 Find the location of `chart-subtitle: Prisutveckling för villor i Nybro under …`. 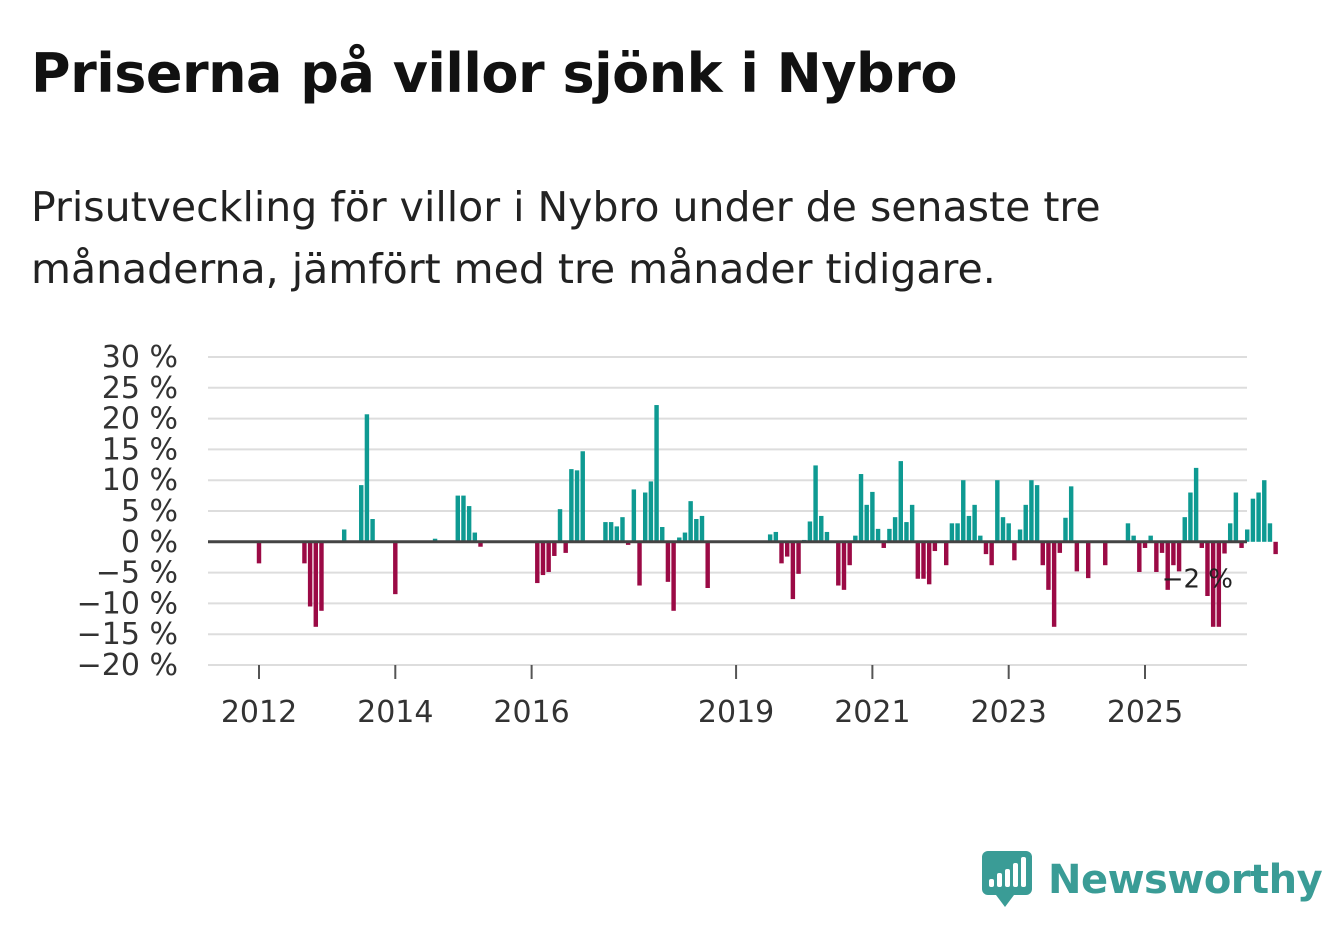

chart-subtitle: Prisutveckling för villor i Nybro under … is located at coordinates (566, 238).